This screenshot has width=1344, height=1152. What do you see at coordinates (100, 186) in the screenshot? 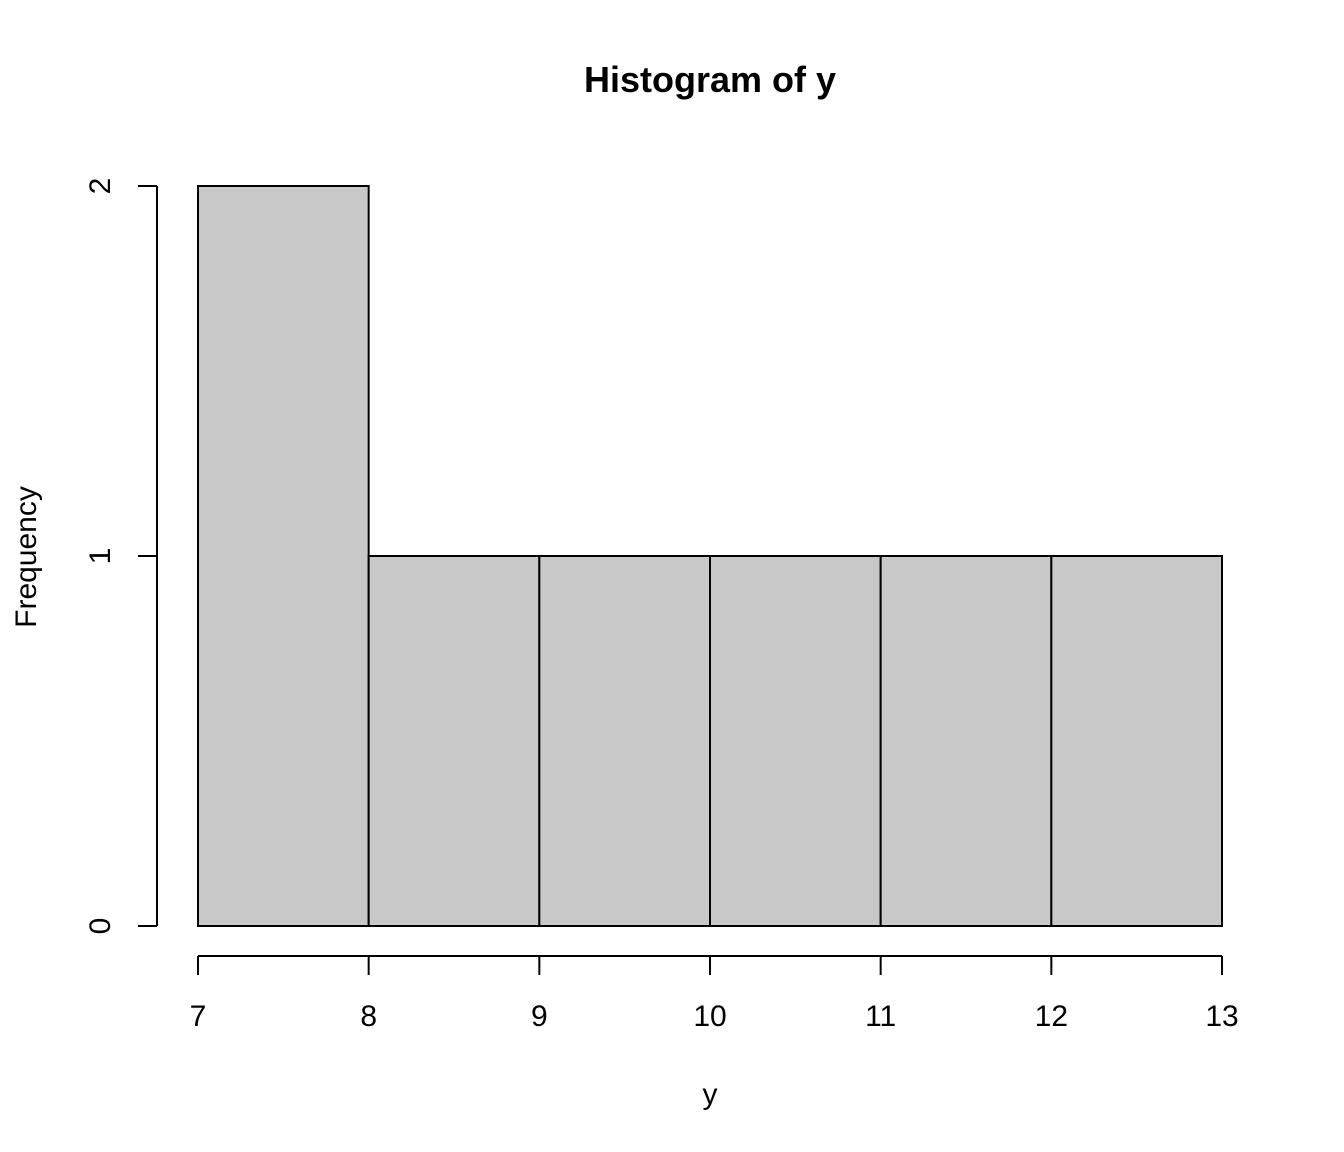
I see `y-tick-label: 2` at bounding box center [100, 186].